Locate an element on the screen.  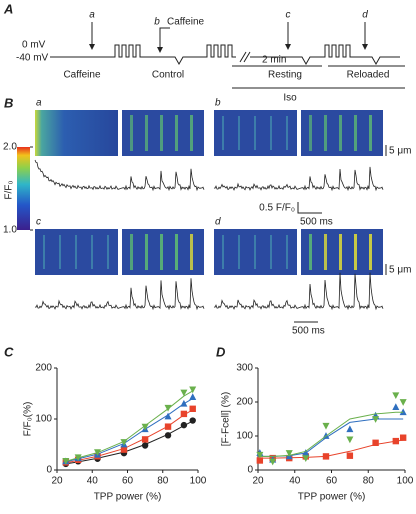
voltage-label: 0 mV is located at coordinates (34, 45).